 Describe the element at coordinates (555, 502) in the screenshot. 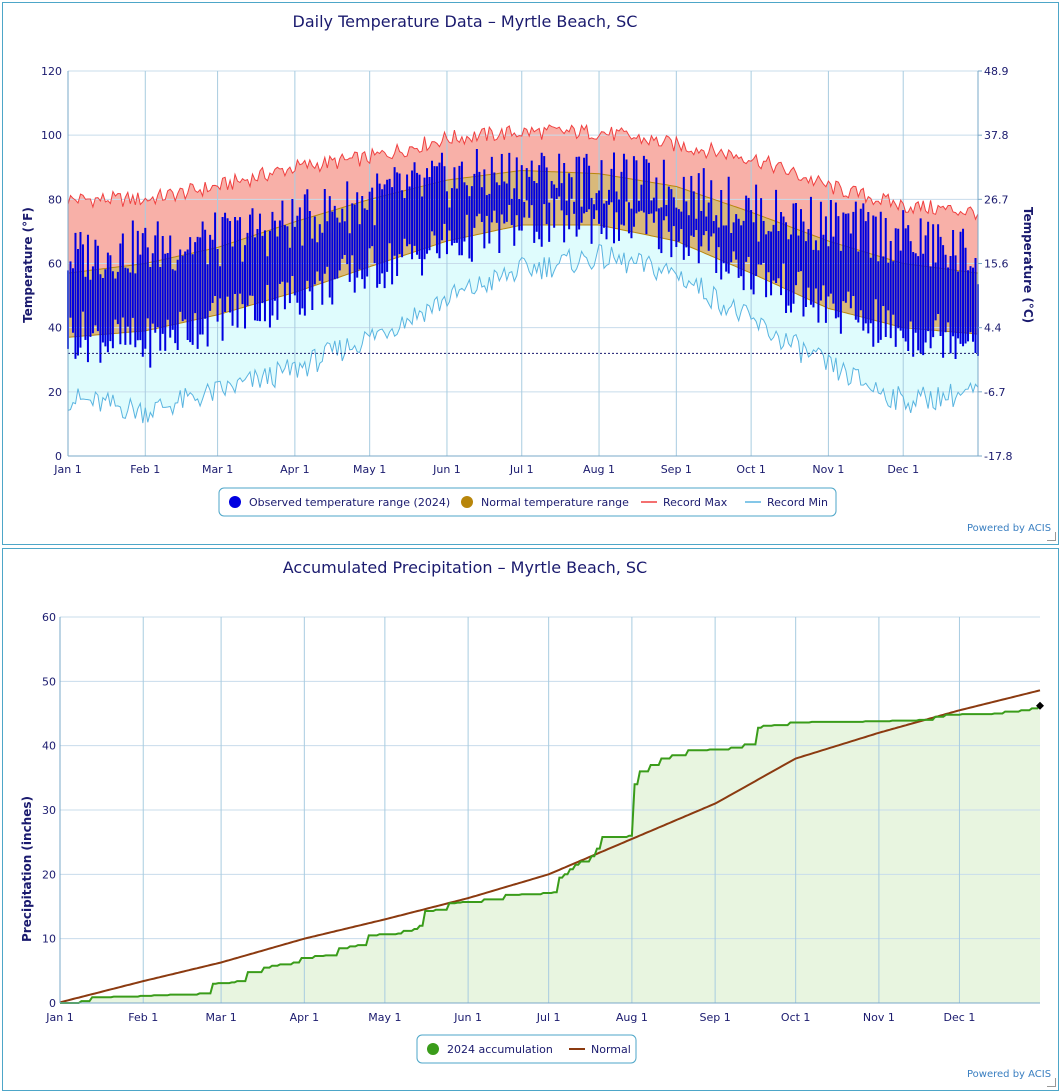

I see `temperature-legend-label: Normal temperature range` at that location.